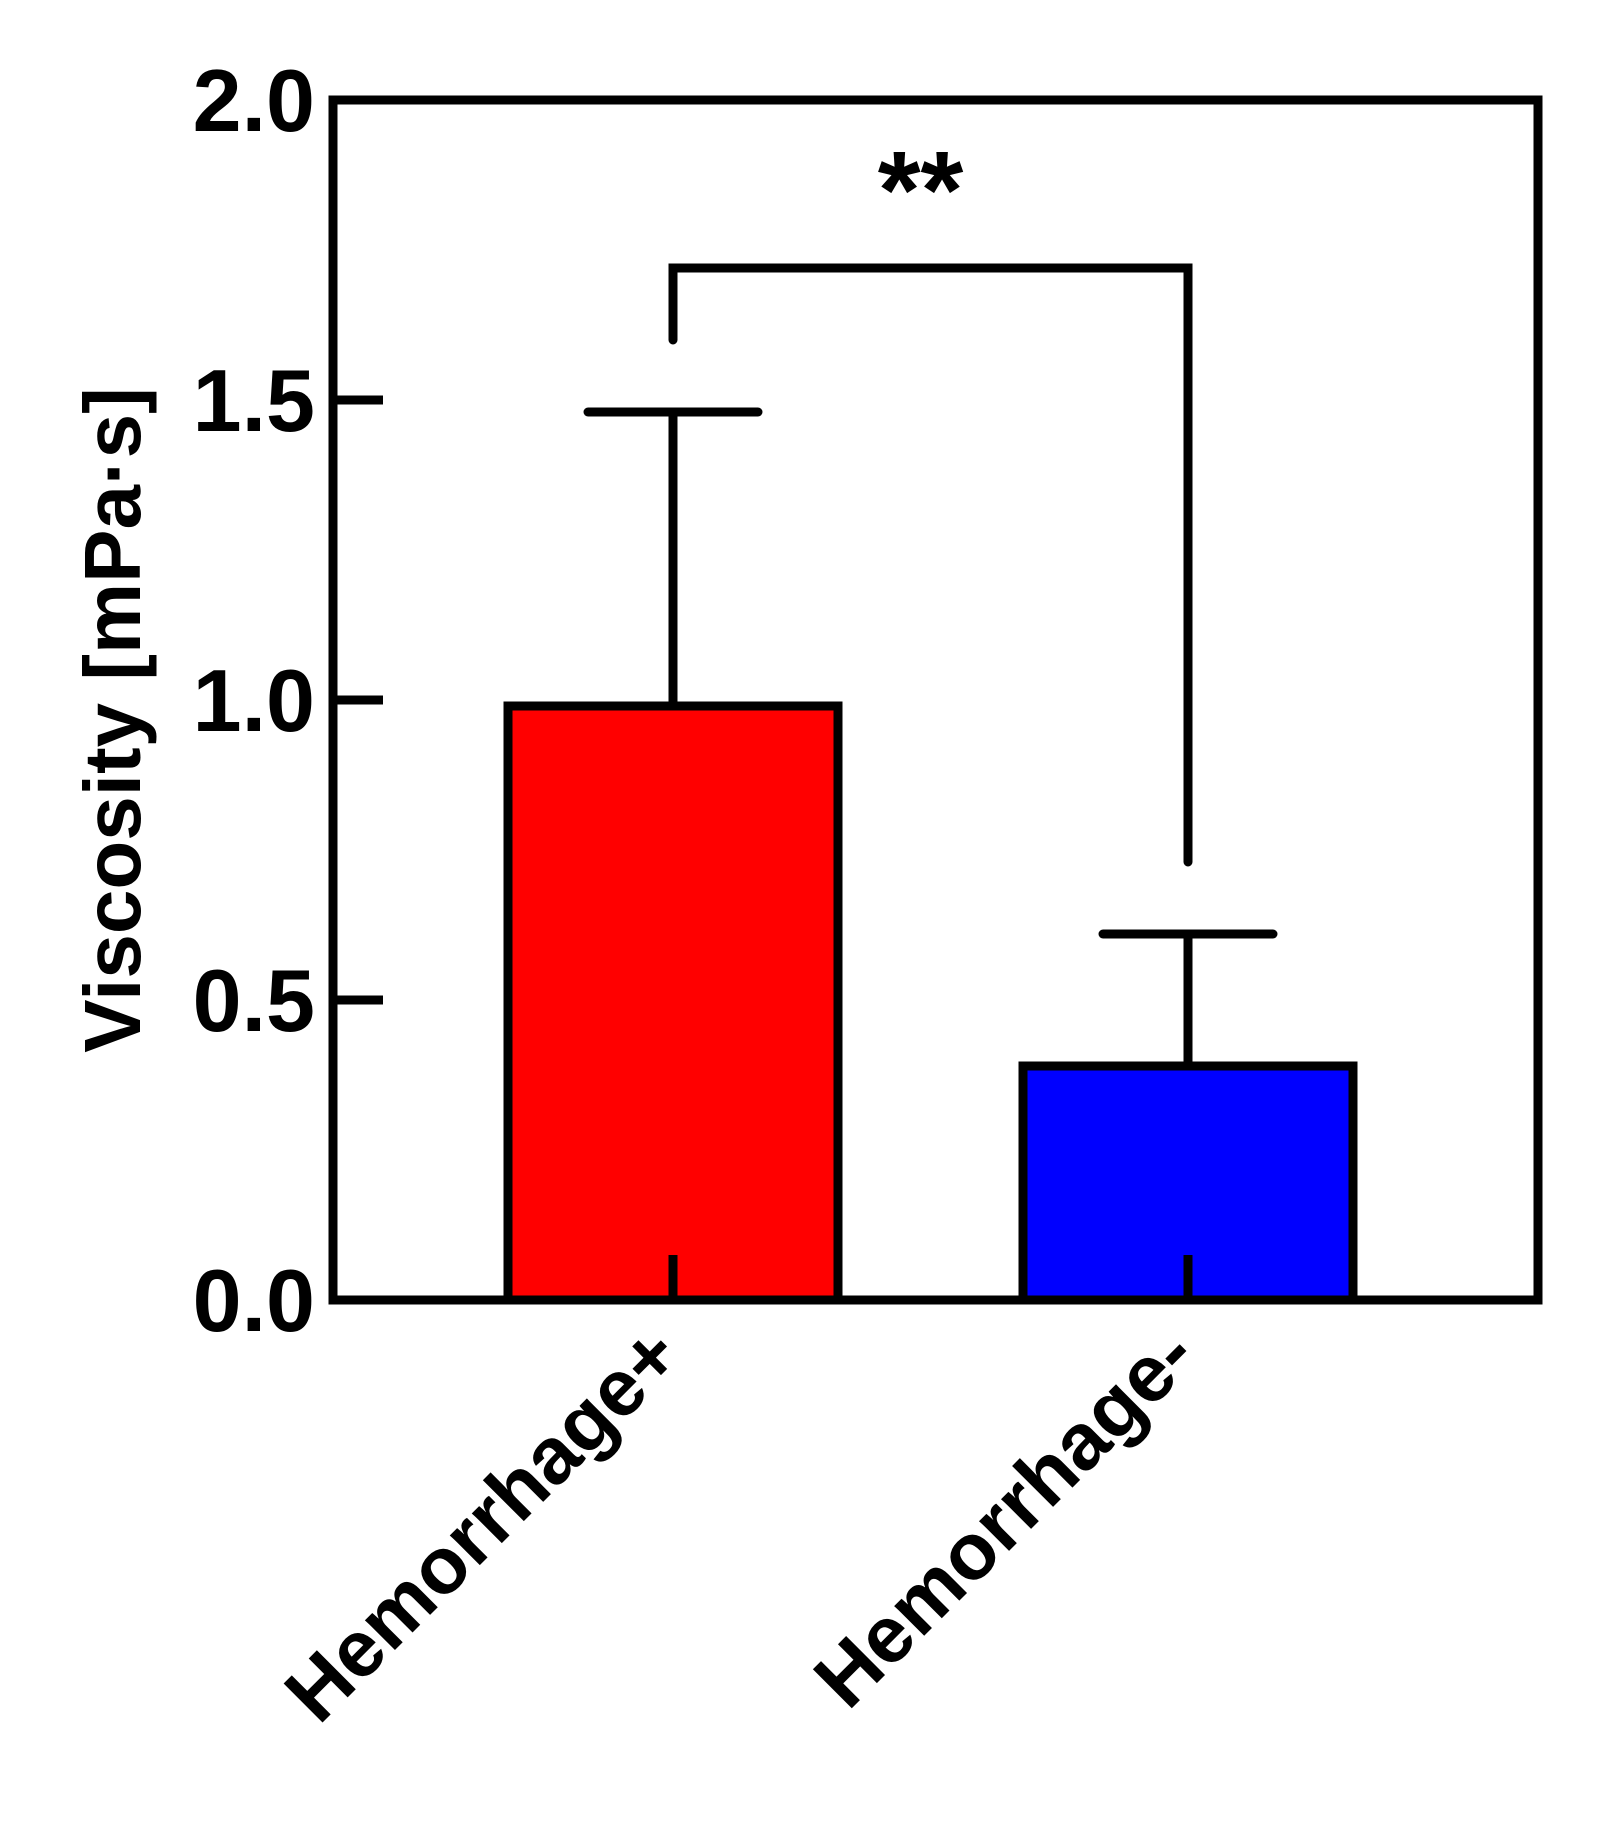  I want to click on y-tick-label-1: 0.5, so click(254, 1000).